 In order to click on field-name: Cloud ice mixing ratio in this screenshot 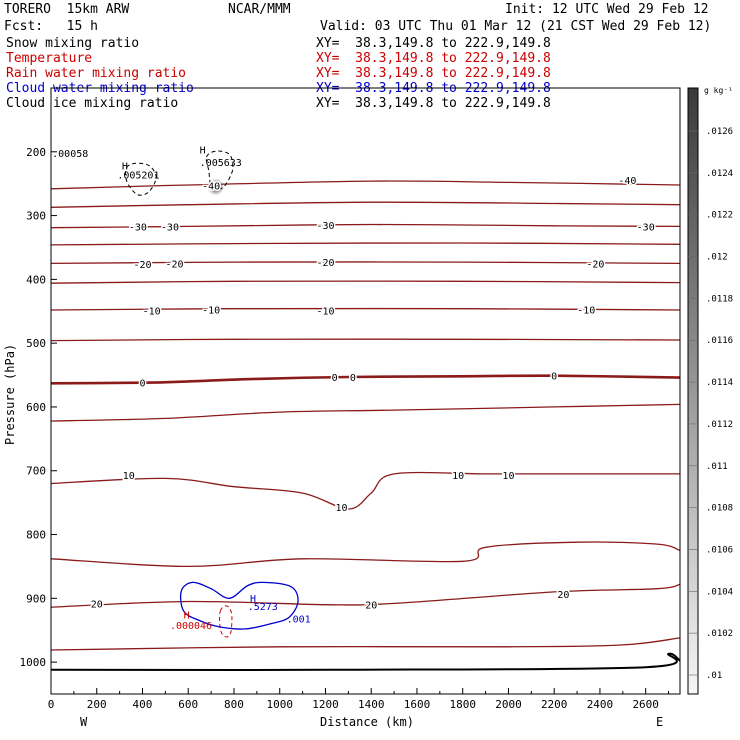, I will do `click(92, 103)`.